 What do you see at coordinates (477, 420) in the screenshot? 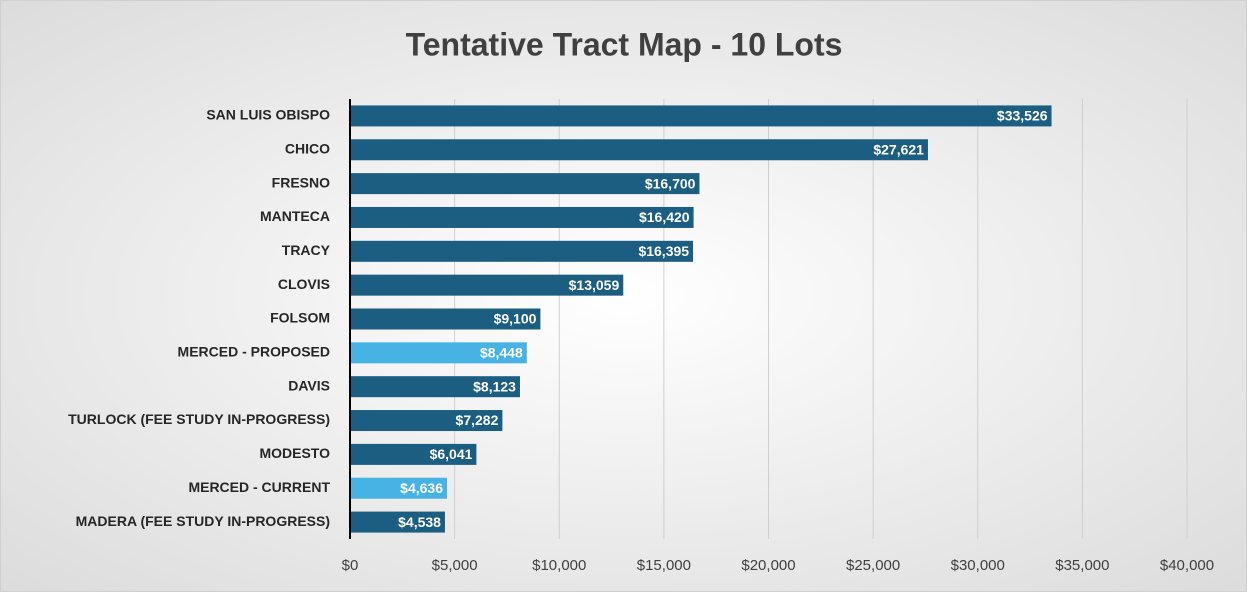
I see `data-label: $7,282` at bounding box center [477, 420].